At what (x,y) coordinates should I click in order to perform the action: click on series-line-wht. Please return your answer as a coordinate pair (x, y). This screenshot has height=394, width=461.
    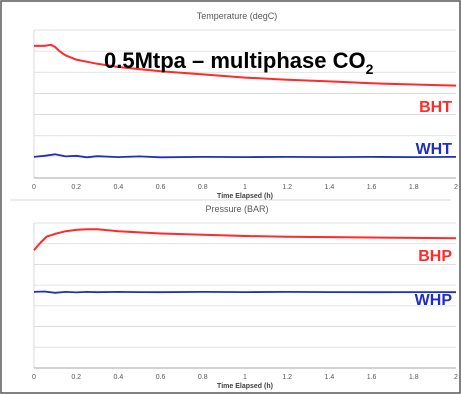
    Looking at the image, I should click on (245, 156).